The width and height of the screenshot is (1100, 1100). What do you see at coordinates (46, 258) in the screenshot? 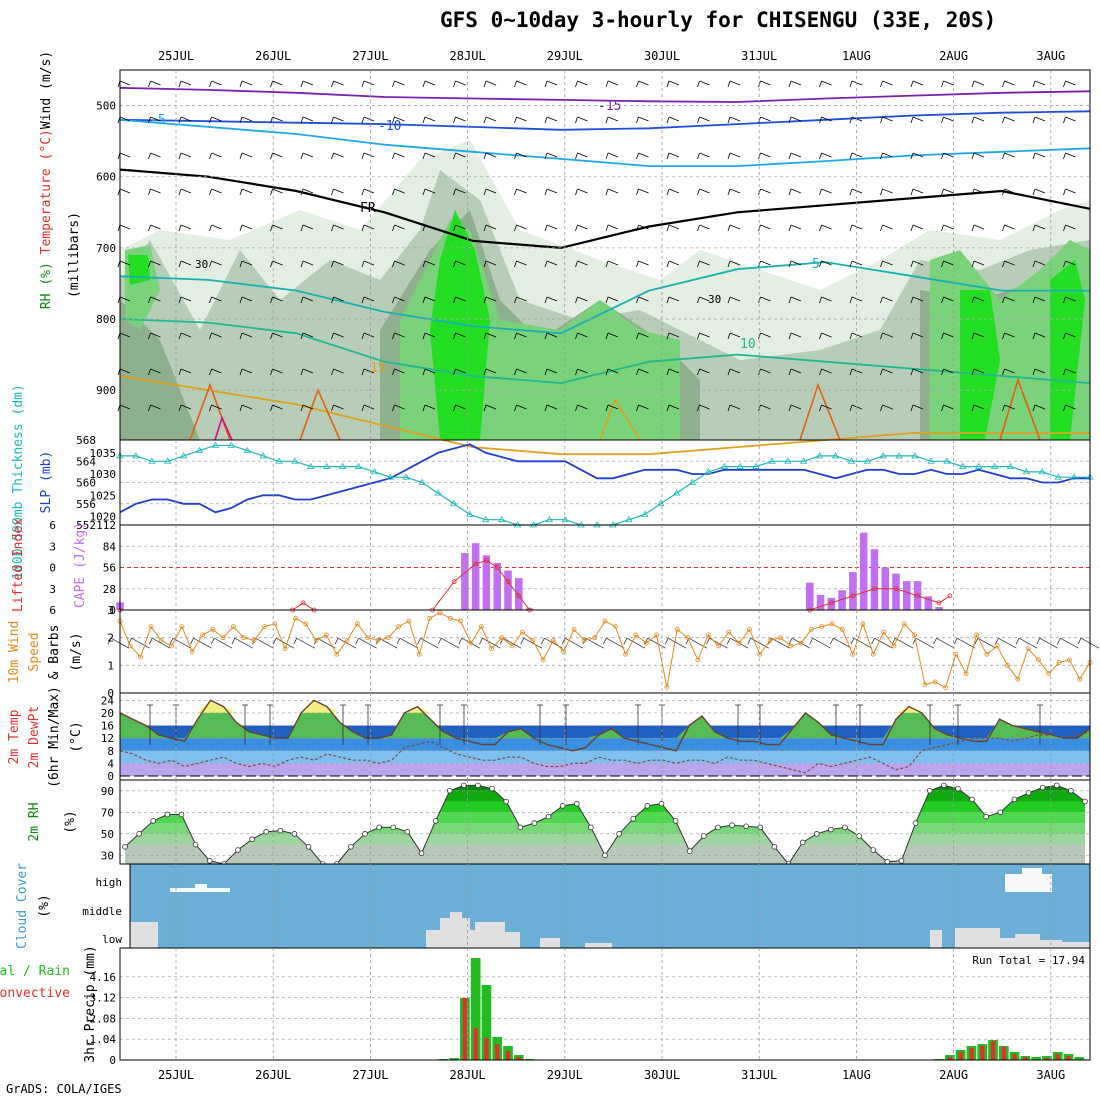
I see `label-part` at bounding box center [46, 258].